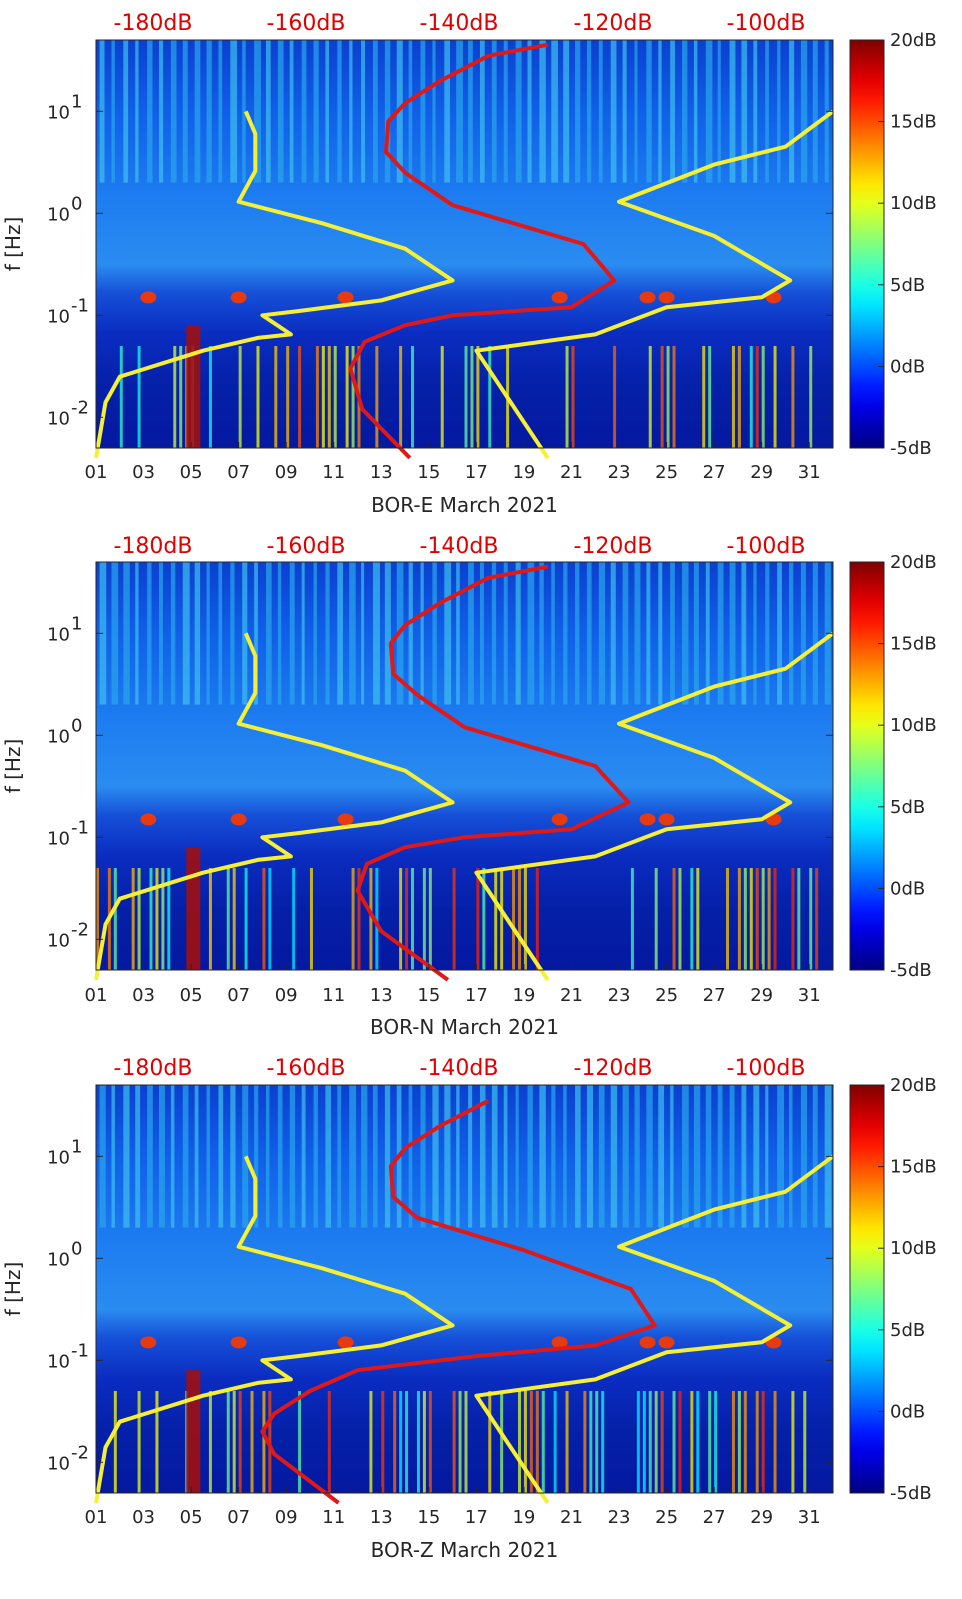 The height and width of the screenshot is (1599, 962). I want to click on x-tick-label: 11, so click(333, 995).